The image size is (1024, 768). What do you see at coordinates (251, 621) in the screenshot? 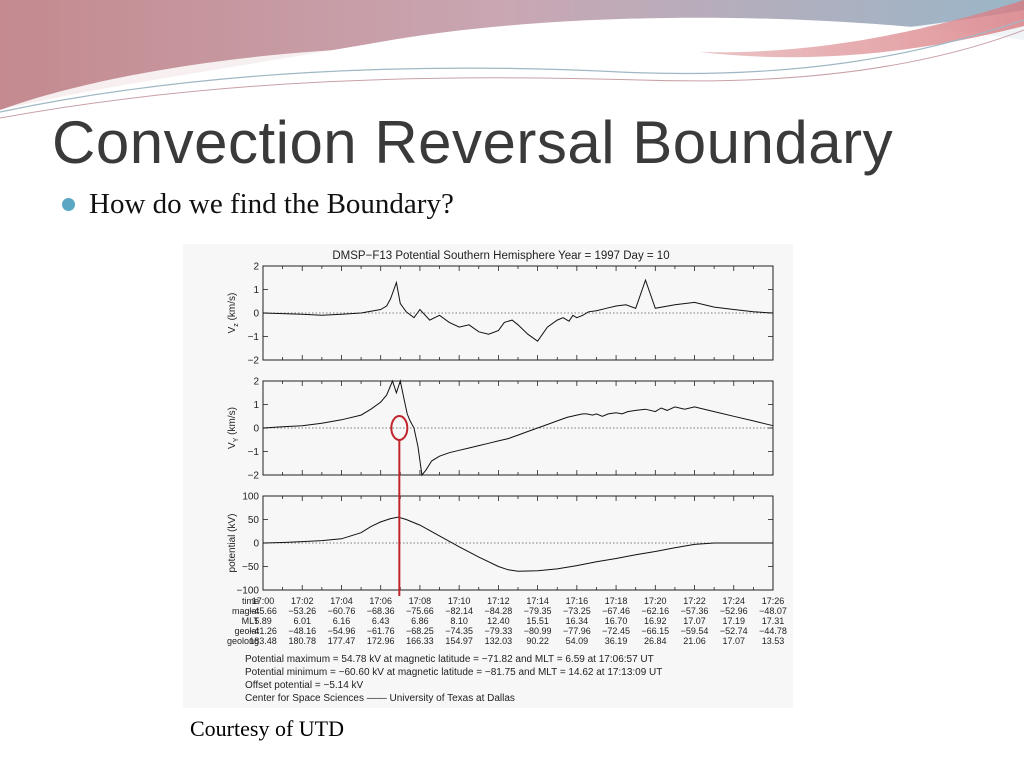
I see `table-row-label: MLT` at bounding box center [251, 621].